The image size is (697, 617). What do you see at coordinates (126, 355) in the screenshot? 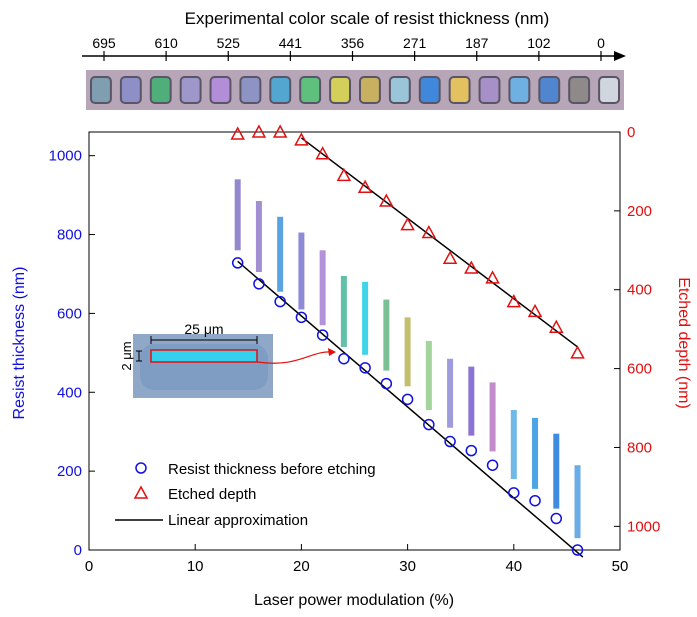
I see `inset-width-label: 2 μm` at bounding box center [126, 355].